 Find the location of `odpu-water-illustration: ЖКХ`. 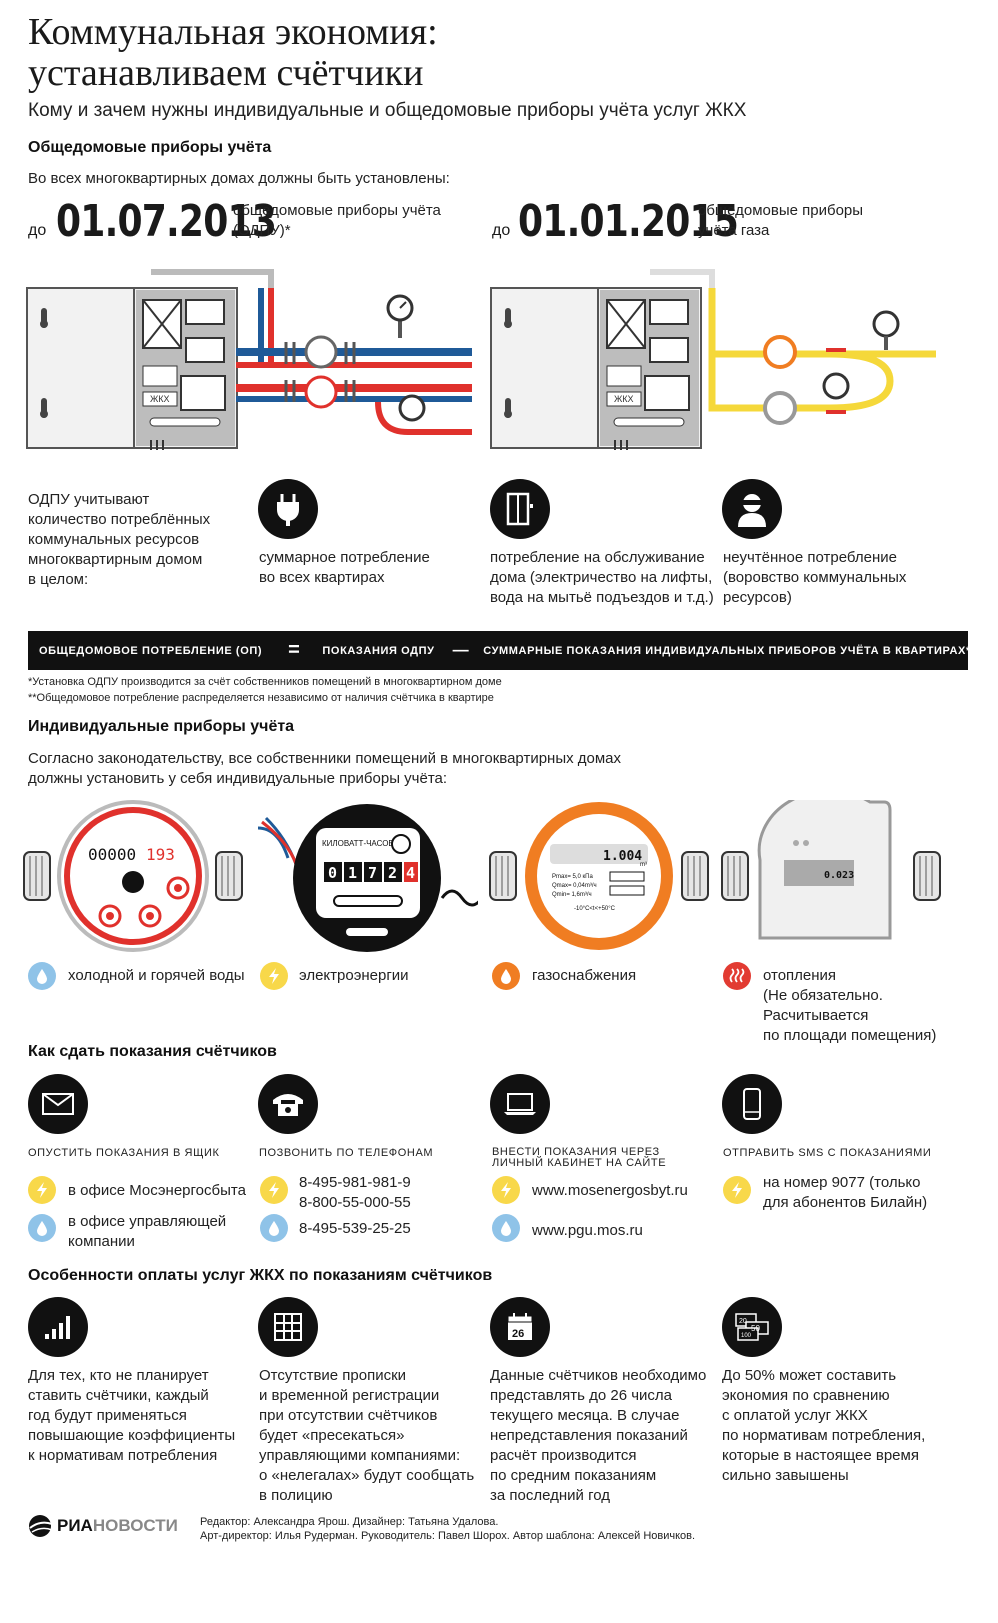

odpu-water-illustration: ЖКХ is located at coordinates (249, 359).